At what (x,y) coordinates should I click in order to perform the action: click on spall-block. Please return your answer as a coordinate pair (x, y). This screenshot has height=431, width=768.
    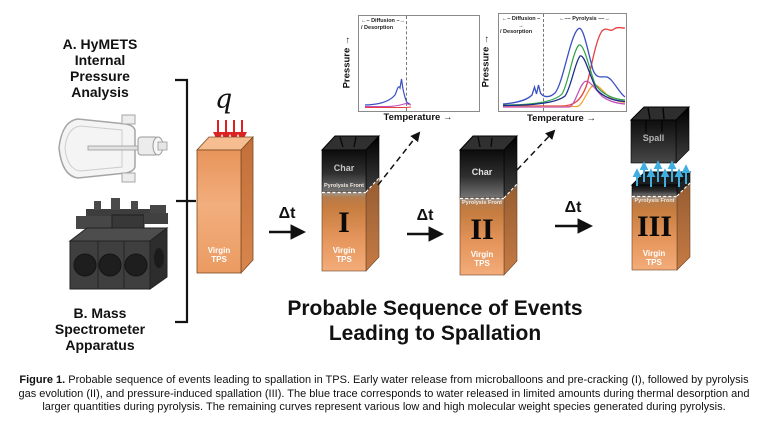
    Looking at the image, I should click on (660, 135).